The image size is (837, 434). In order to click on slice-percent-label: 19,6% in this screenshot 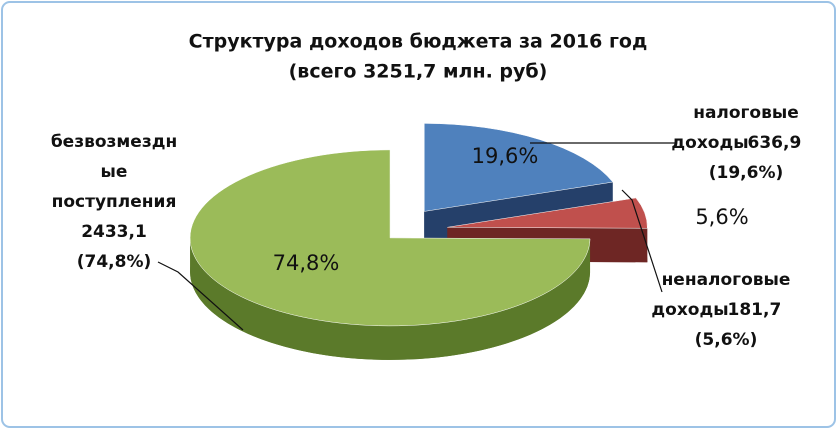, I will do `click(505, 156)`.